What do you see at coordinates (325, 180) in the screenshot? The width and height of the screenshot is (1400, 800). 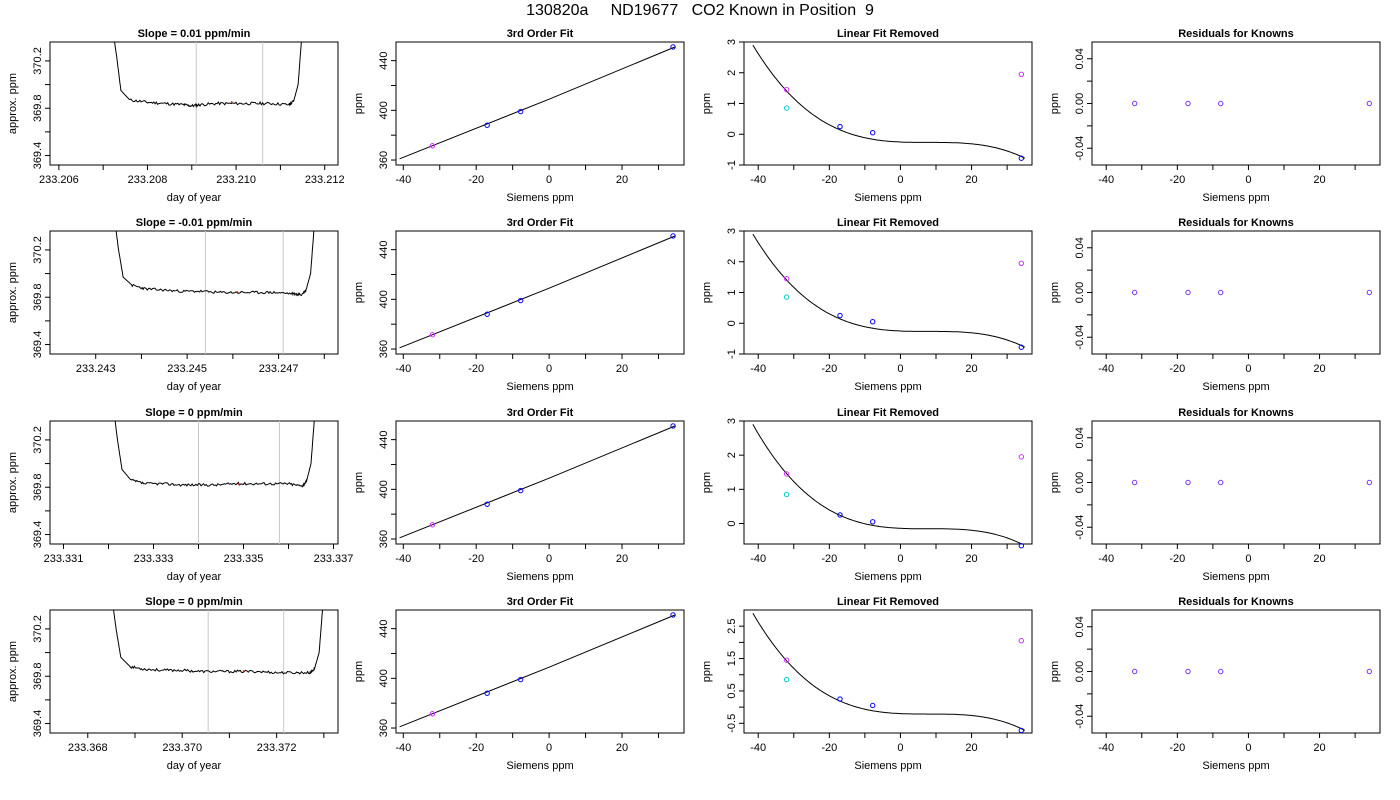 I see `x-tick-label: 233.212` at bounding box center [325, 180].